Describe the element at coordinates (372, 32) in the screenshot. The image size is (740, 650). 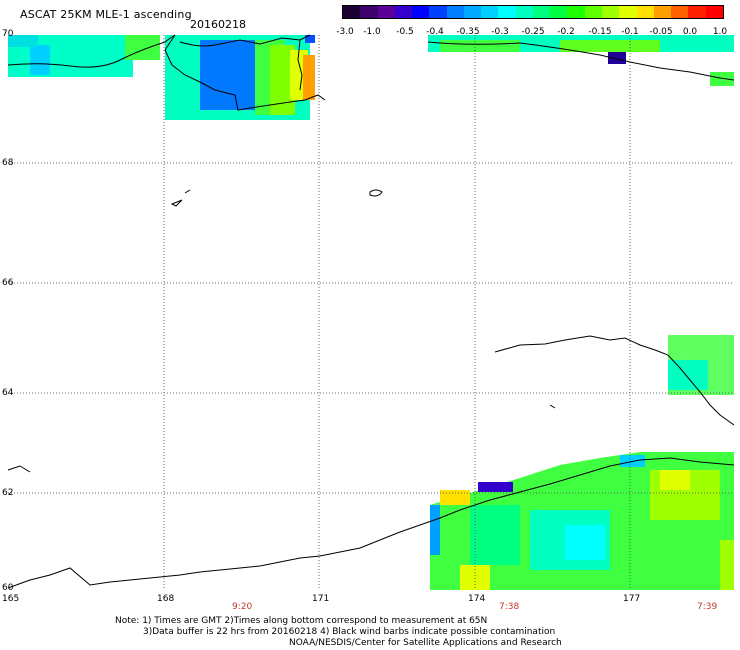
I see `color-scale-label: -1.0` at that location.